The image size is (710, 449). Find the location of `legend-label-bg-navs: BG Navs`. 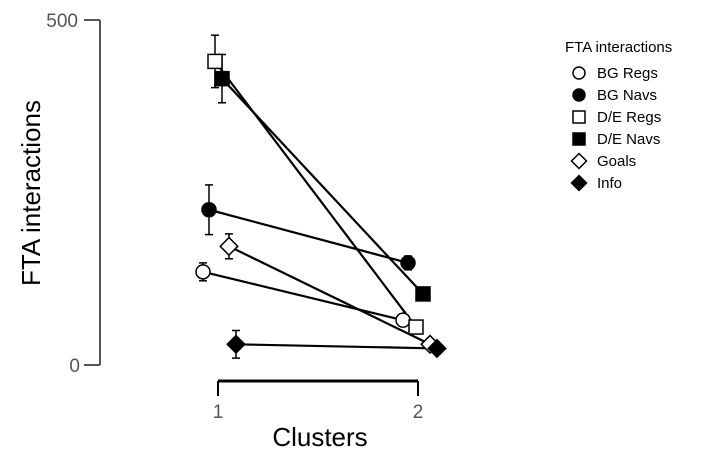

legend-label-bg-navs: BG Navs is located at coordinates (627, 95).